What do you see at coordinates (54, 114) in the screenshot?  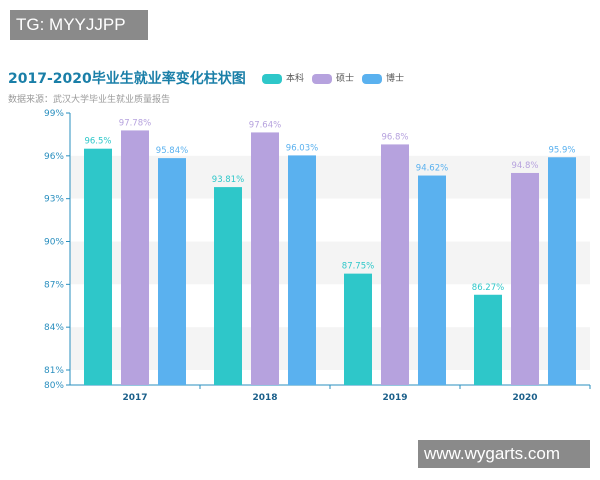 I see `y-tick-label: 99%` at bounding box center [54, 114].